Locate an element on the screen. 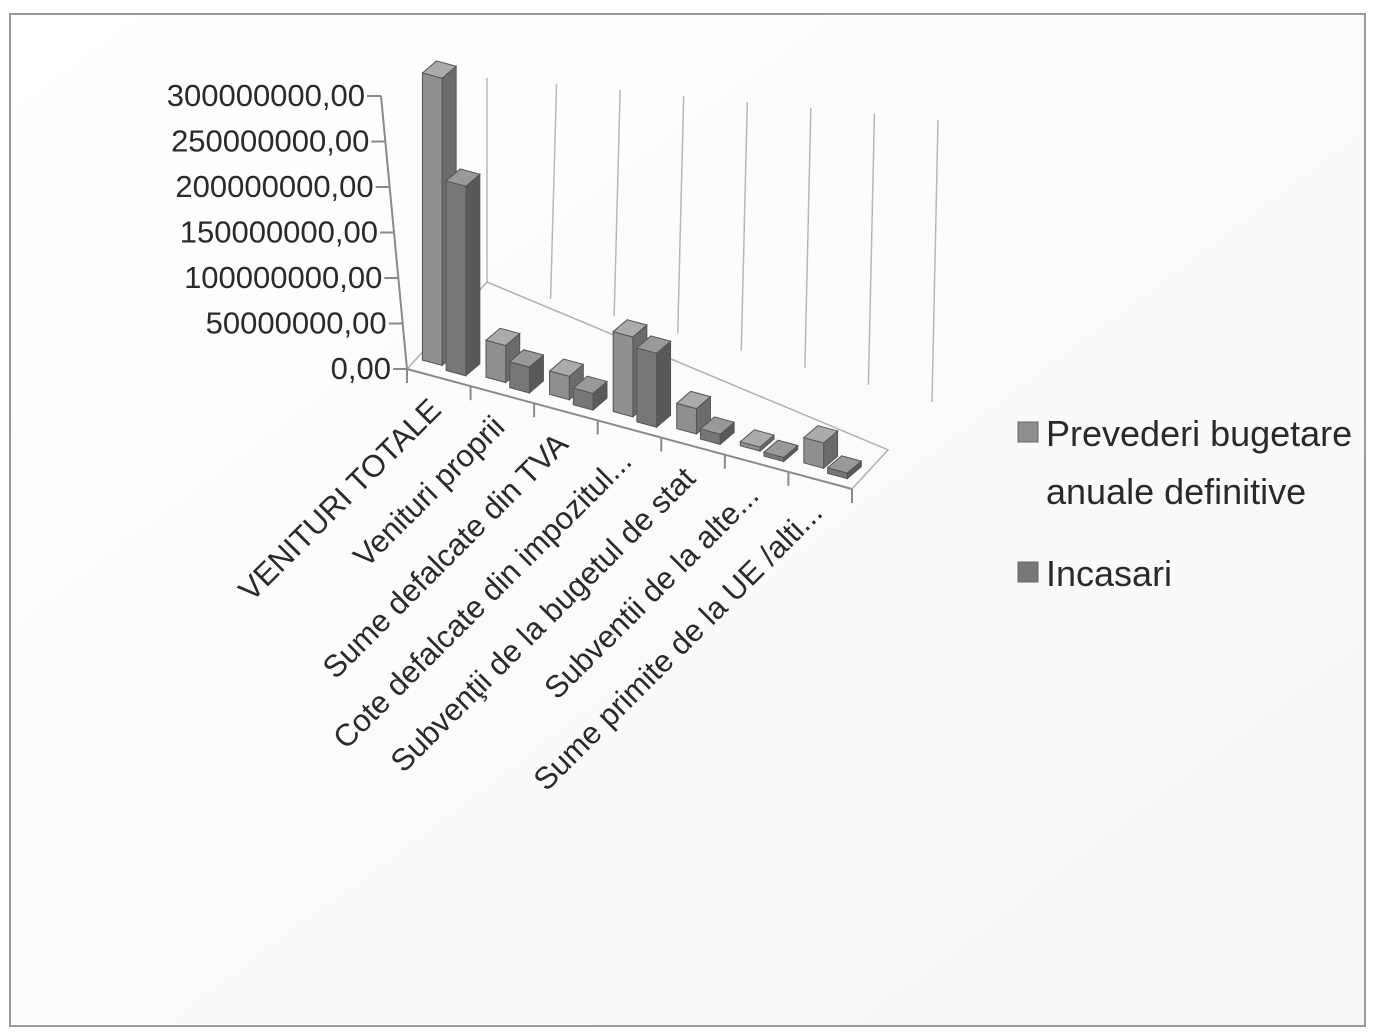 This screenshot has height=1036, width=1375. y-tick-label: 150000000,00 is located at coordinates (279, 232).